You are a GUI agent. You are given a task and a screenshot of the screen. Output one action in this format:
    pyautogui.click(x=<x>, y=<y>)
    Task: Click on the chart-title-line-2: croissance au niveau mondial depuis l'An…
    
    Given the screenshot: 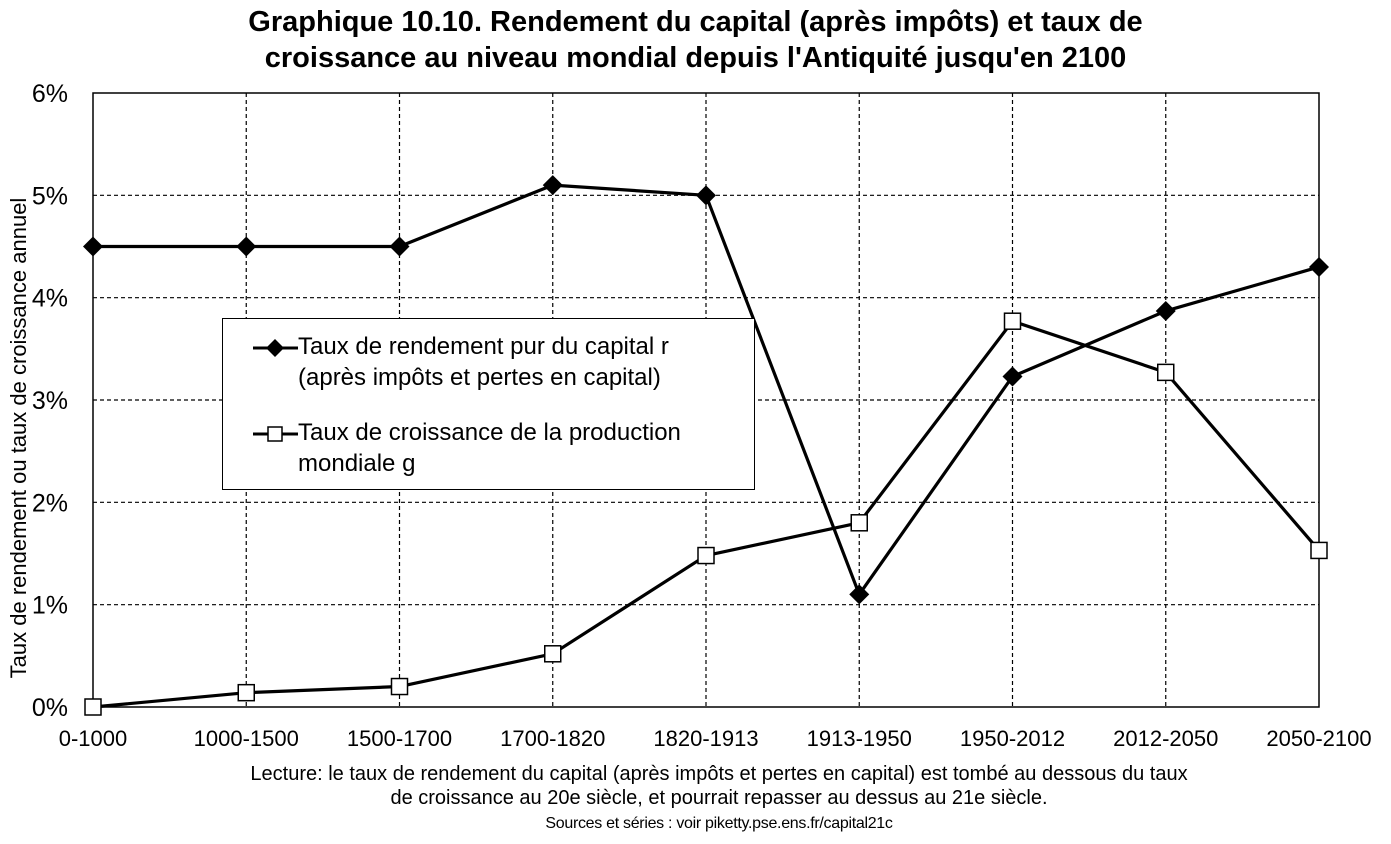 What is the action you would take?
    pyautogui.click(x=695, y=58)
    